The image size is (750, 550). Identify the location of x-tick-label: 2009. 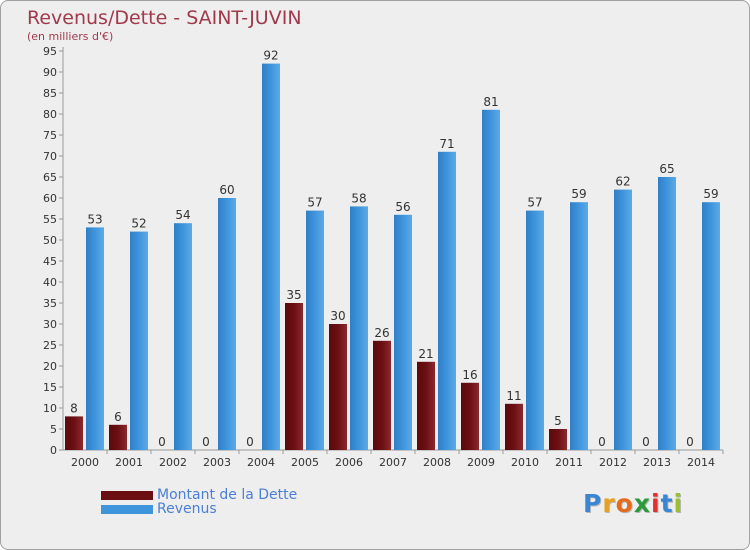
(481, 462).